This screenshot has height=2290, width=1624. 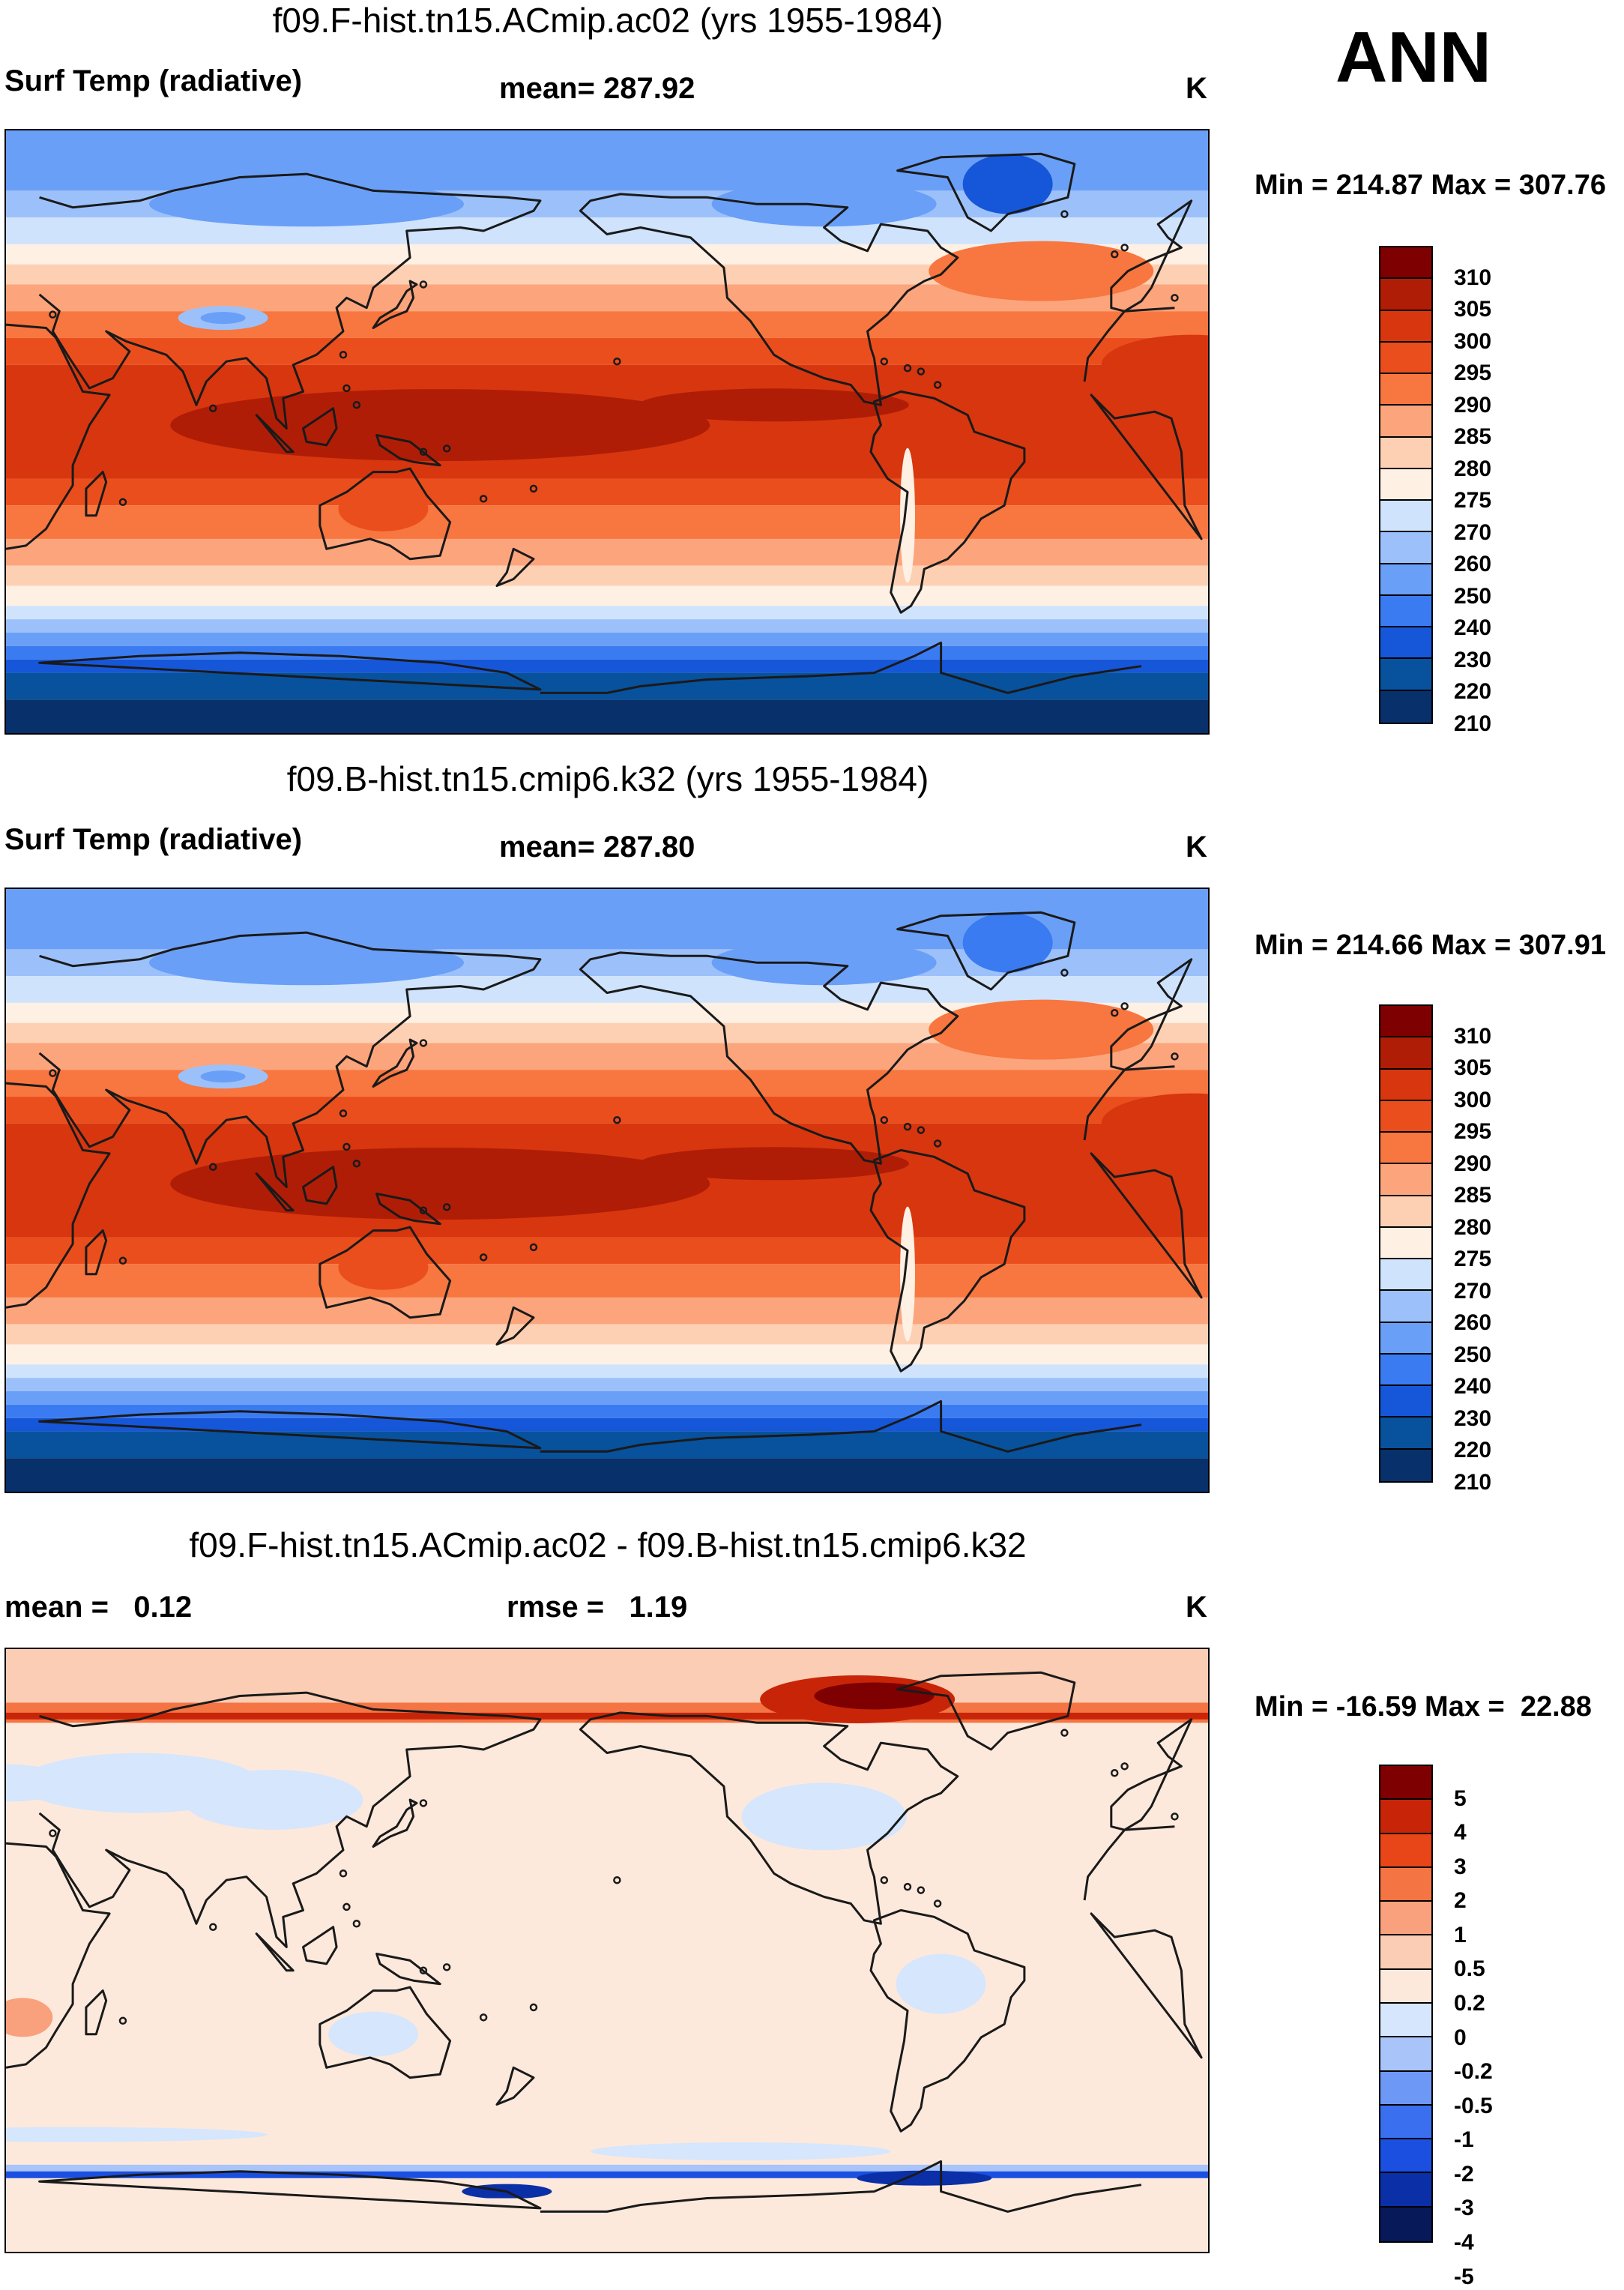 I want to click on hot-land, so click(x=1154, y=364).